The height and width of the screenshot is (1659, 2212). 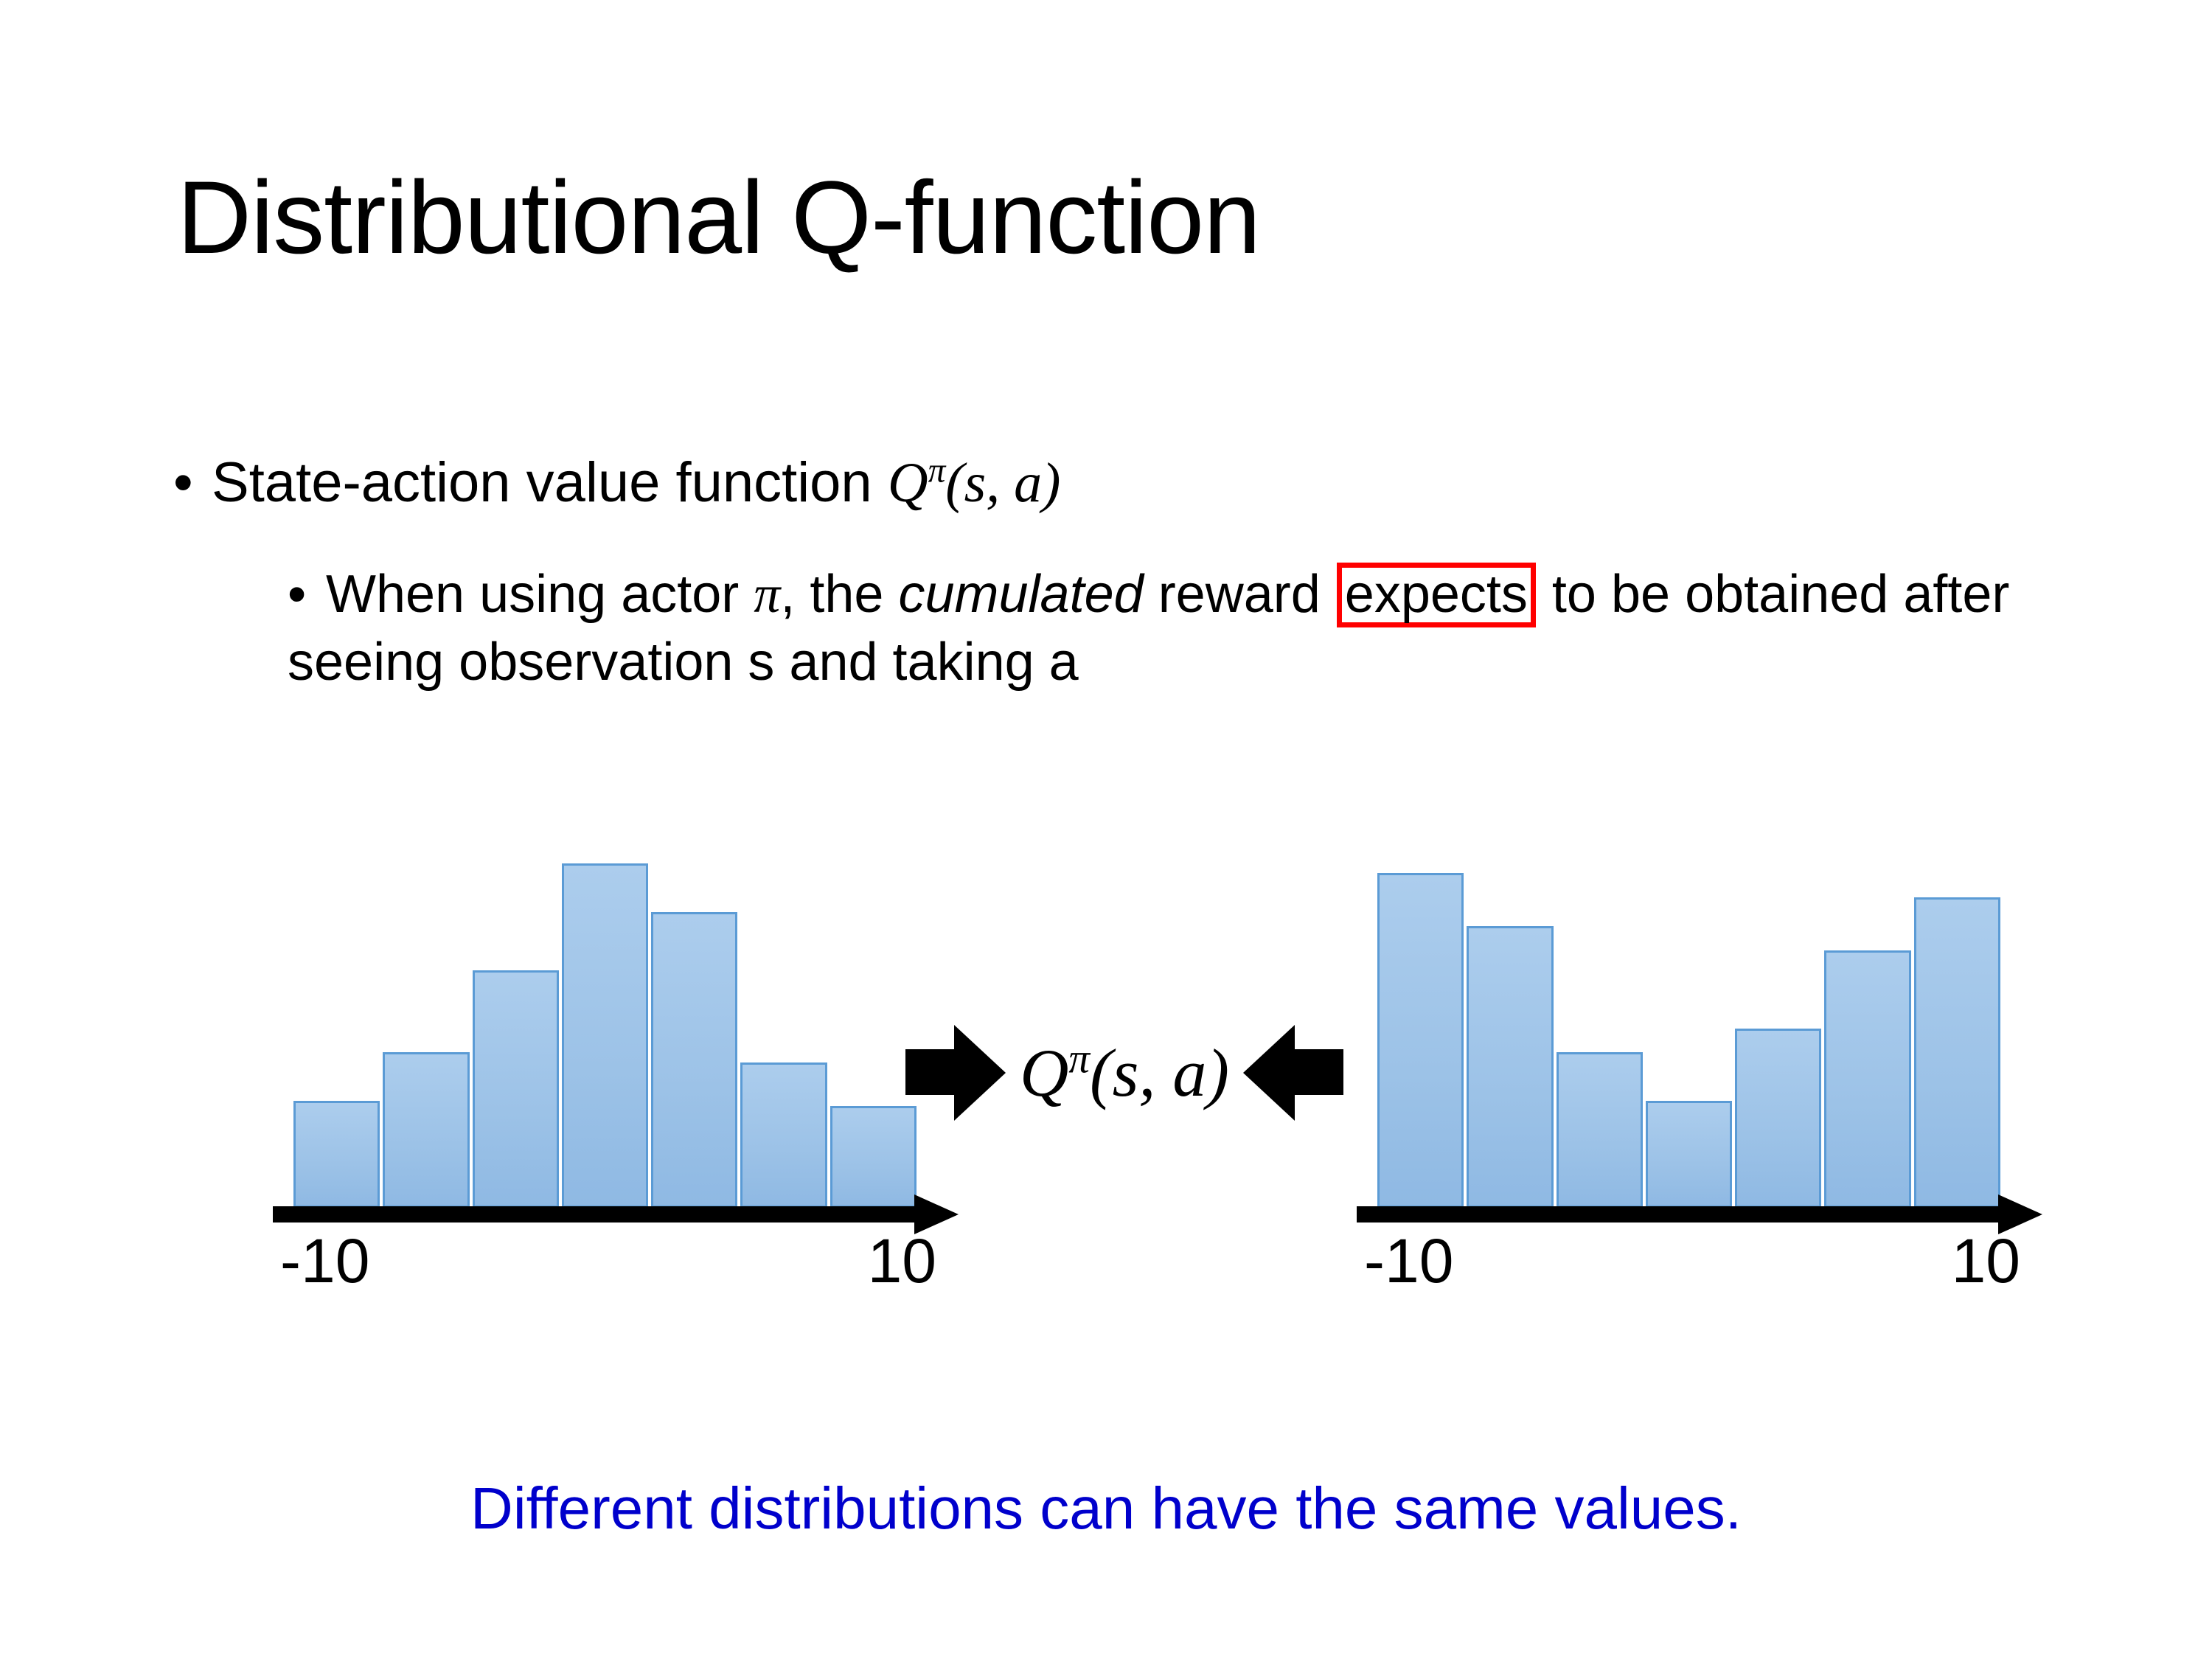 What do you see at coordinates (936, 1214) in the screenshot?
I see `axis-arrow-icon-left` at bounding box center [936, 1214].